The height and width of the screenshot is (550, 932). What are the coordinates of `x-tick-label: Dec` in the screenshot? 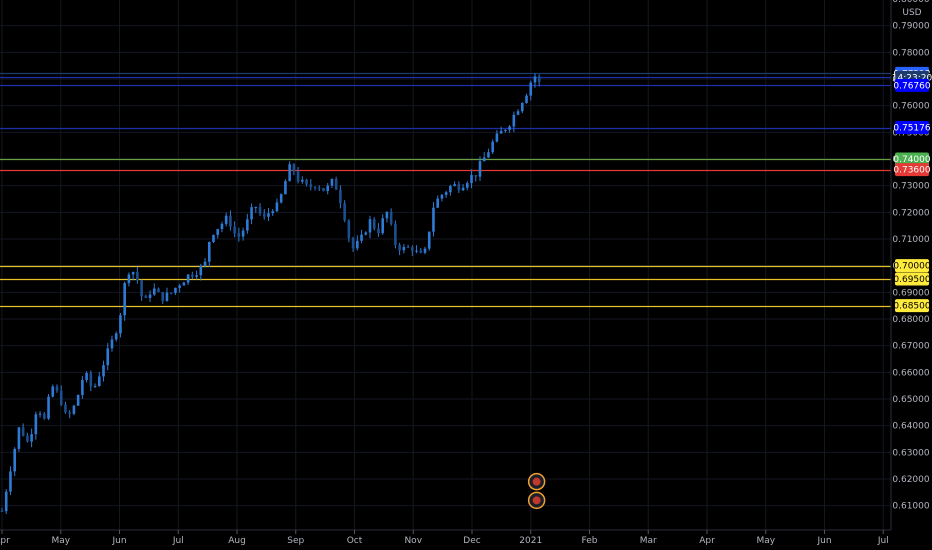 It's located at (471, 541).